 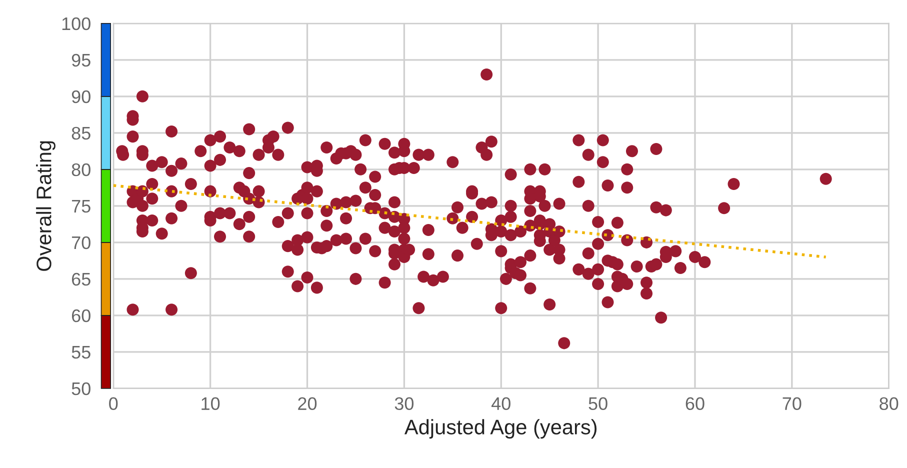 What do you see at coordinates (598, 403) in the screenshot?
I see `x-tick-label: 50` at bounding box center [598, 403].